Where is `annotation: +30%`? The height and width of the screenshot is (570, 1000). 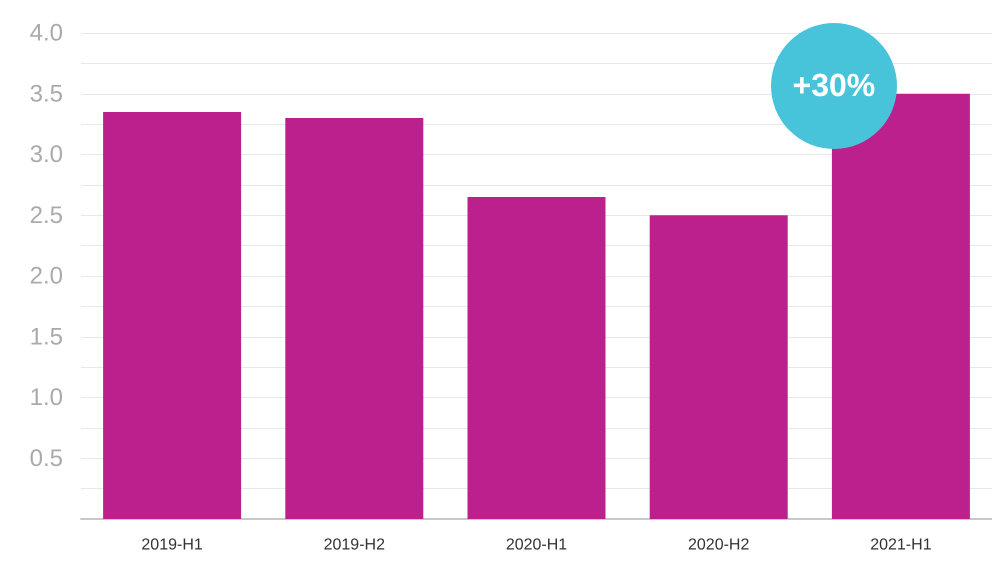
annotation: +30% is located at coordinates (834, 85).